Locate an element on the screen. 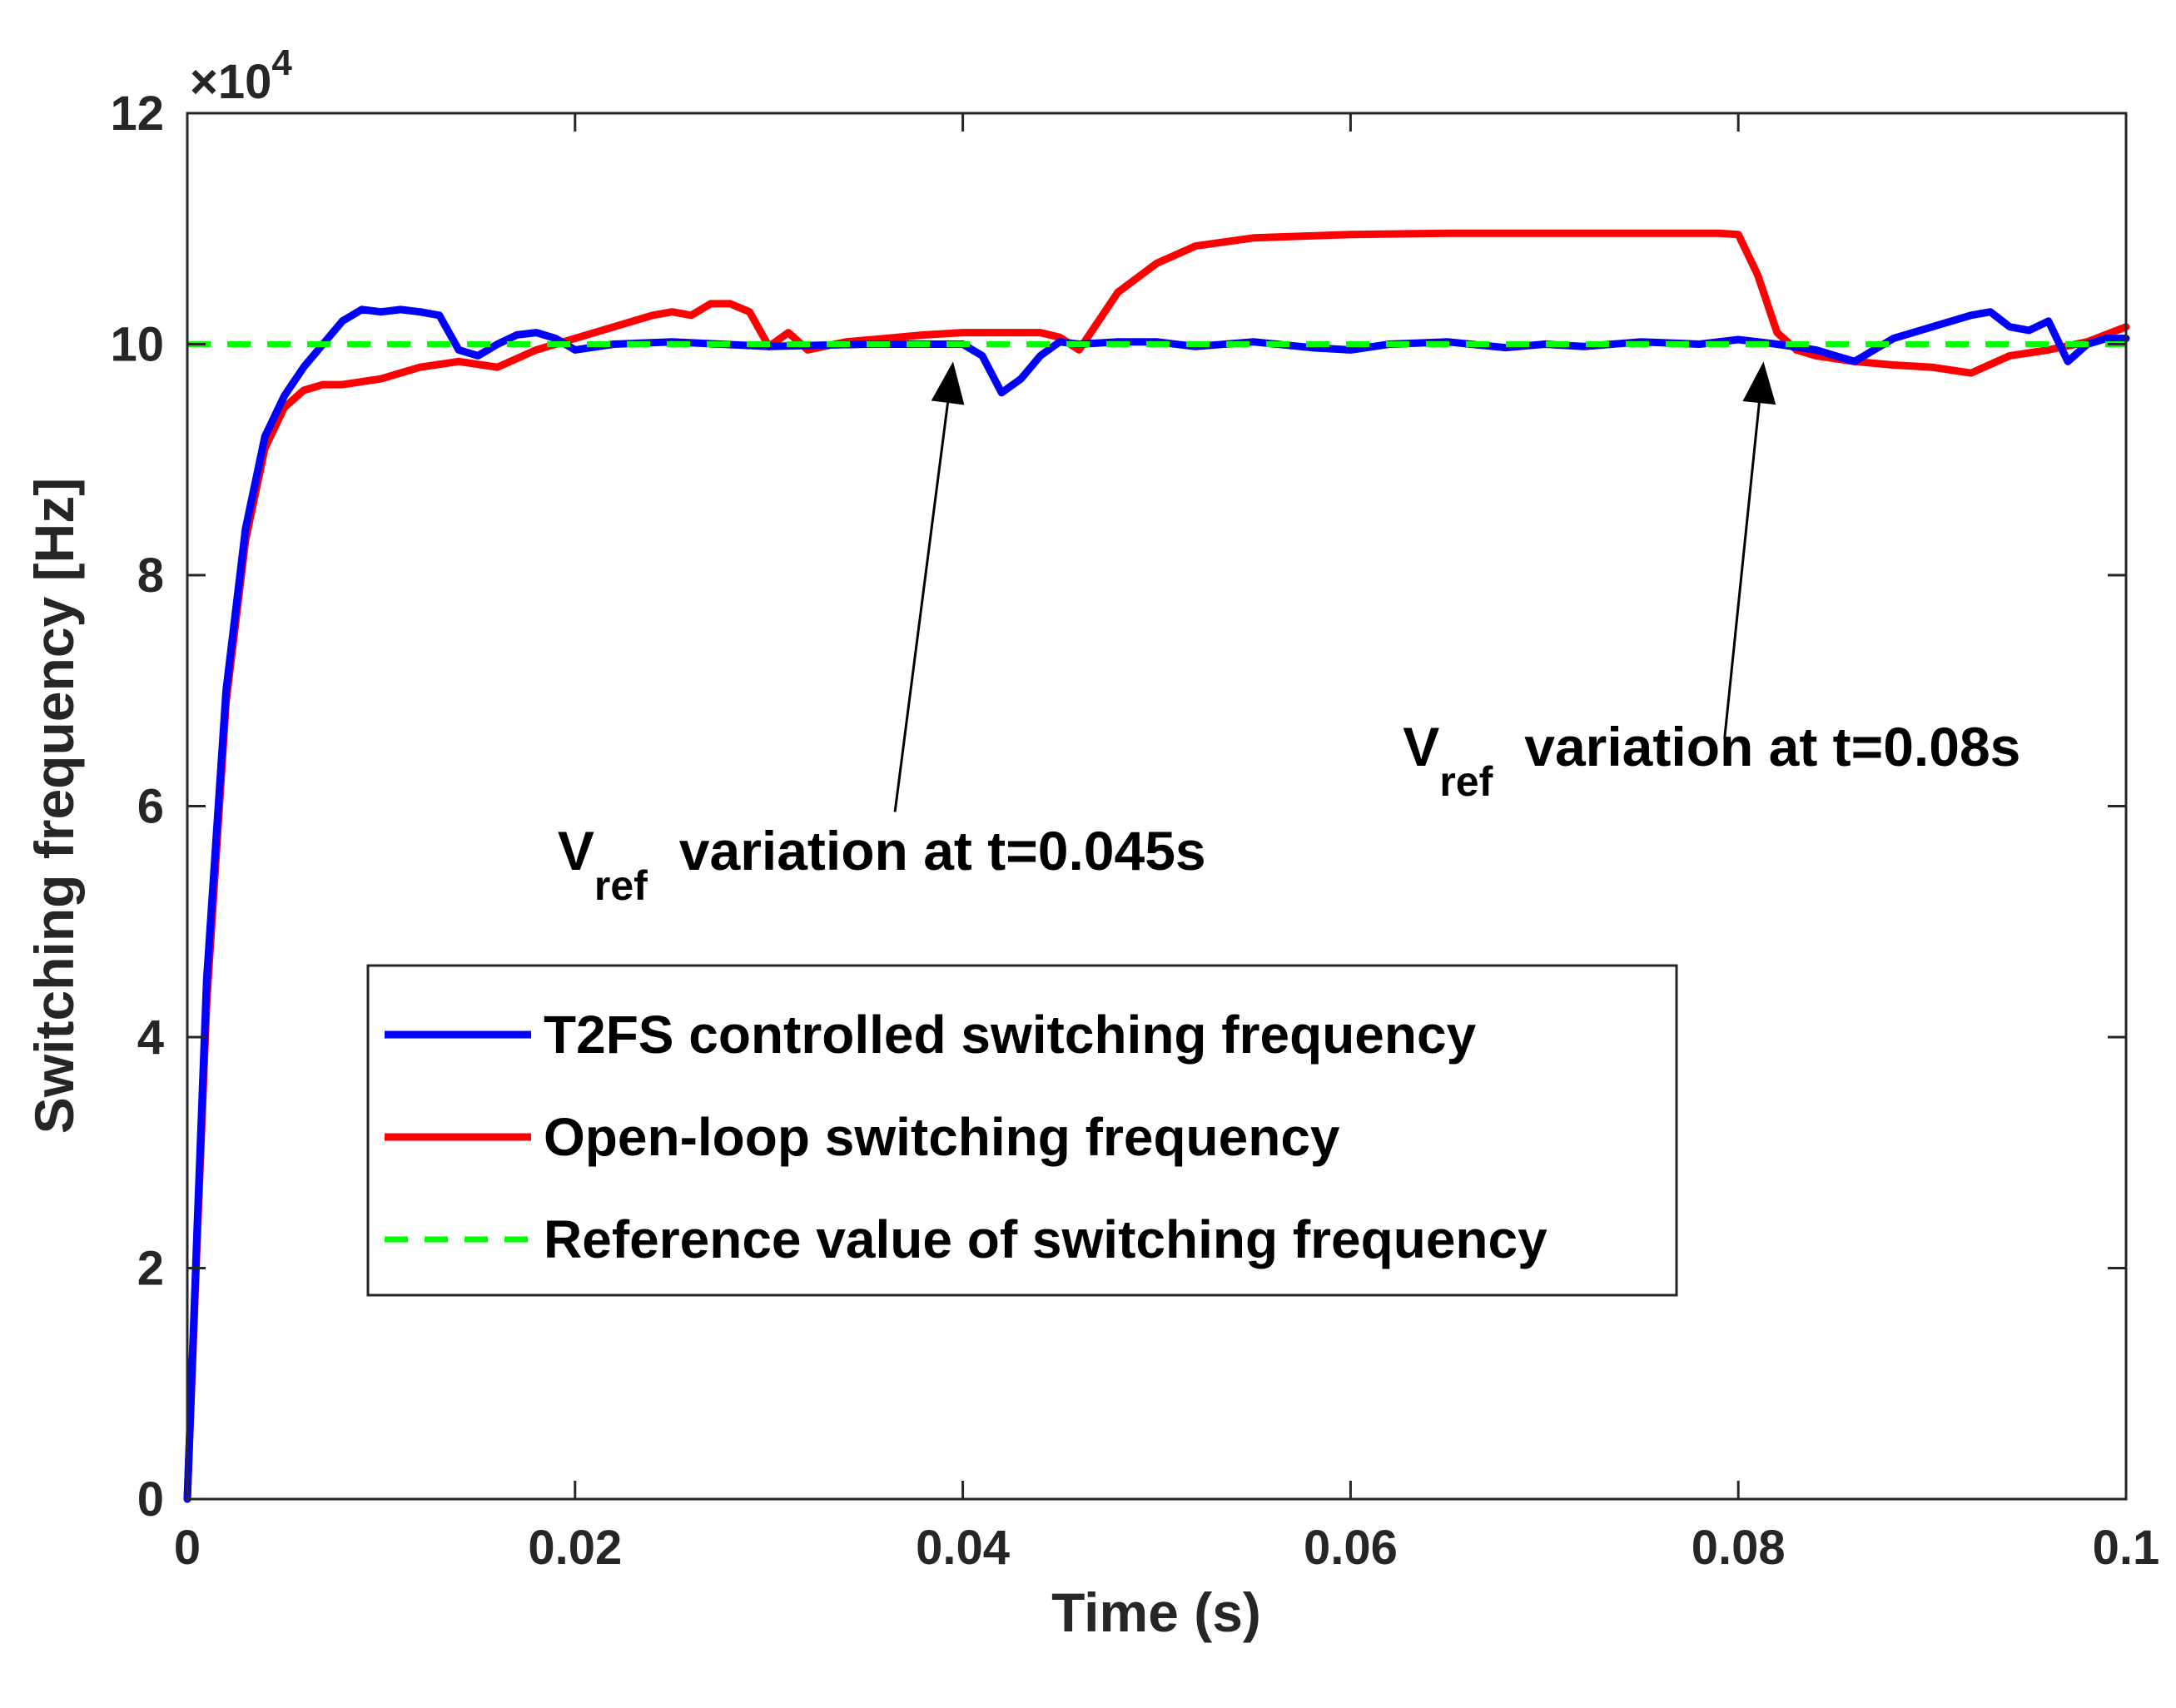 The width and height of the screenshot is (2176, 1708). y-tick-label: 8 is located at coordinates (150, 576).